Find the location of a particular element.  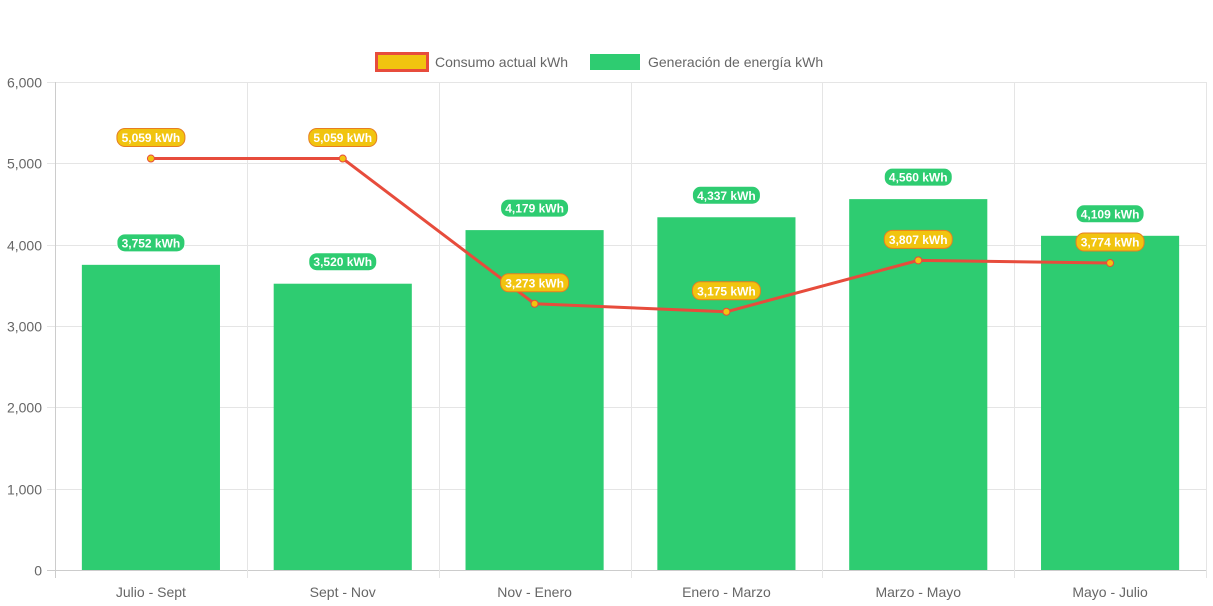

legend-swatch-generacion is located at coordinates (615, 62).